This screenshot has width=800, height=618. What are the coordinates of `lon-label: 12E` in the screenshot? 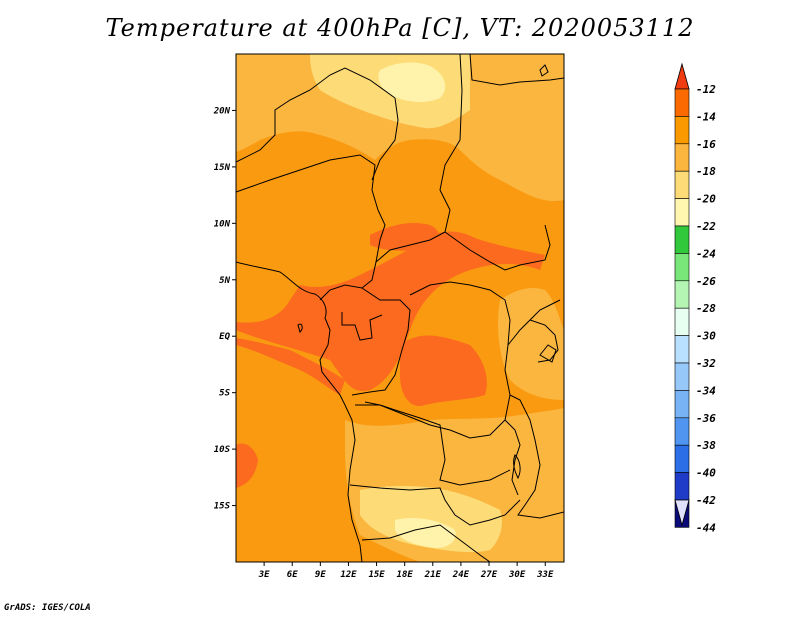 It's located at (348, 575).